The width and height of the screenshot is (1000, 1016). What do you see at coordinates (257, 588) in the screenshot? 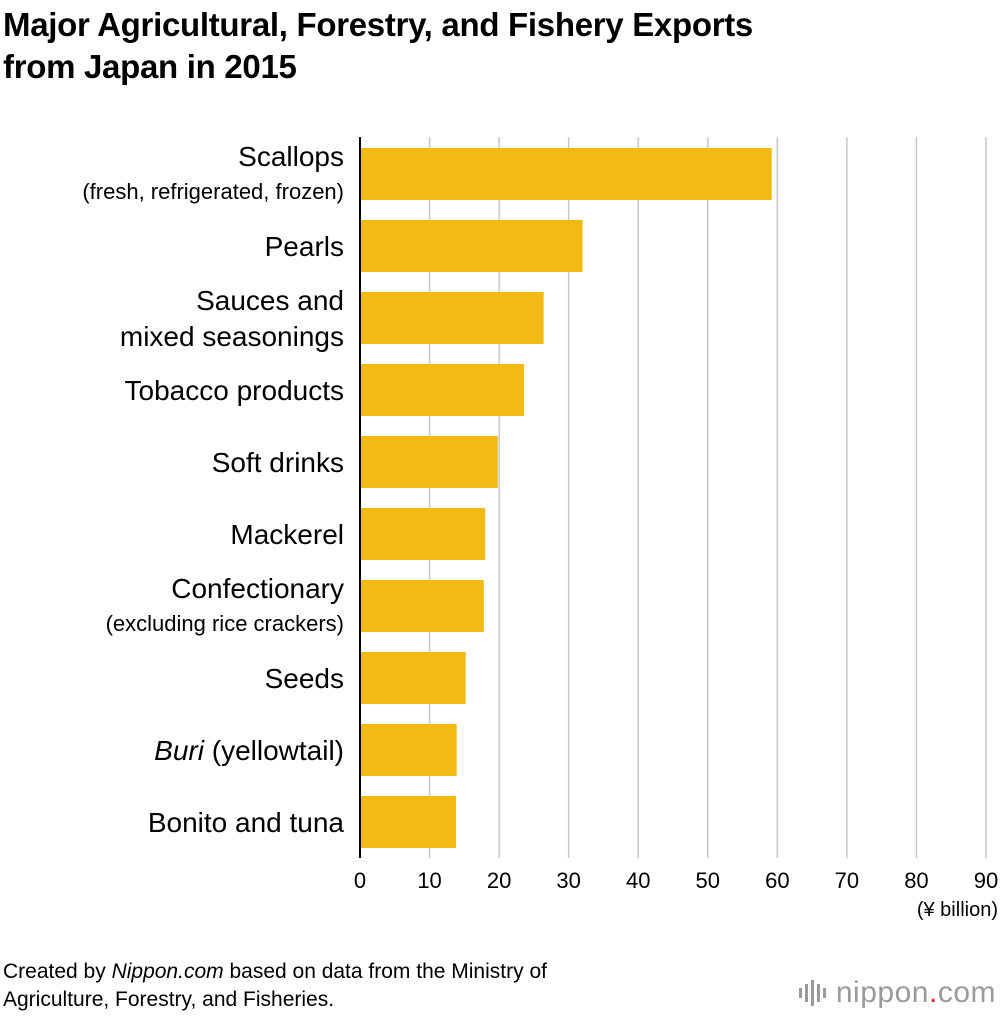
I see `category-label-6-line-0: Confectionary` at bounding box center [257, 588].